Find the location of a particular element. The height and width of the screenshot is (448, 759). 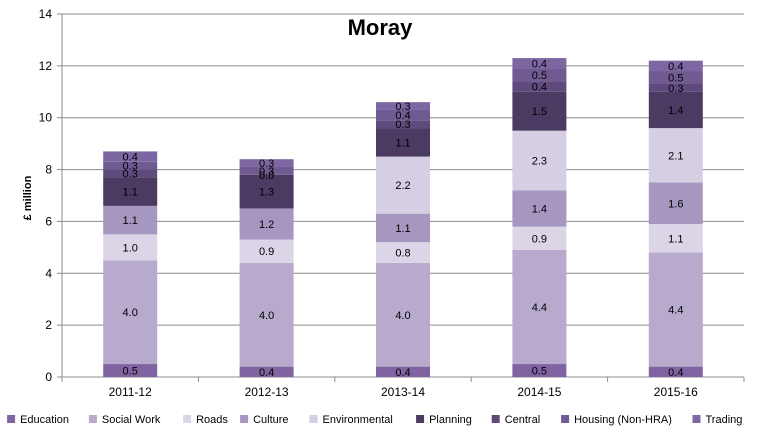

x-tick-label: 2015-16 is located at coordinates (676, 392).